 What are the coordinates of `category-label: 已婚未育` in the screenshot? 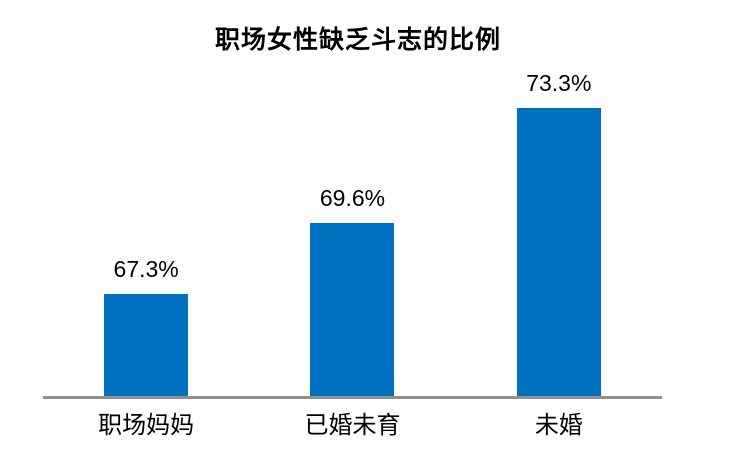 It's located at (352, 425).